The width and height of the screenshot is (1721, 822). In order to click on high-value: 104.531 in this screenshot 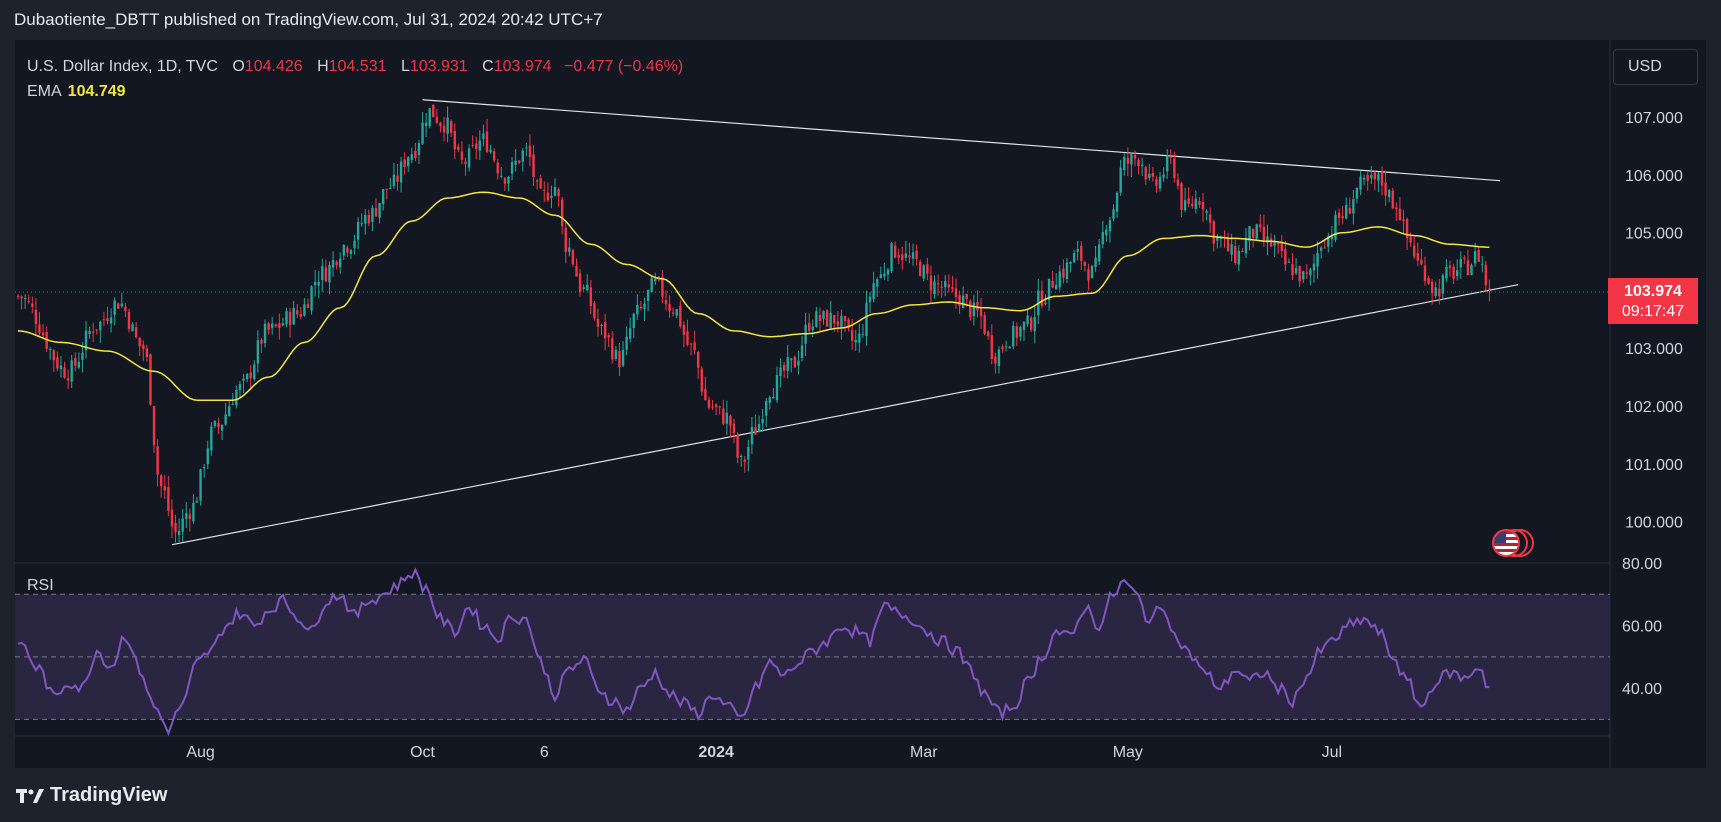, I will do `click(357, 66)`.